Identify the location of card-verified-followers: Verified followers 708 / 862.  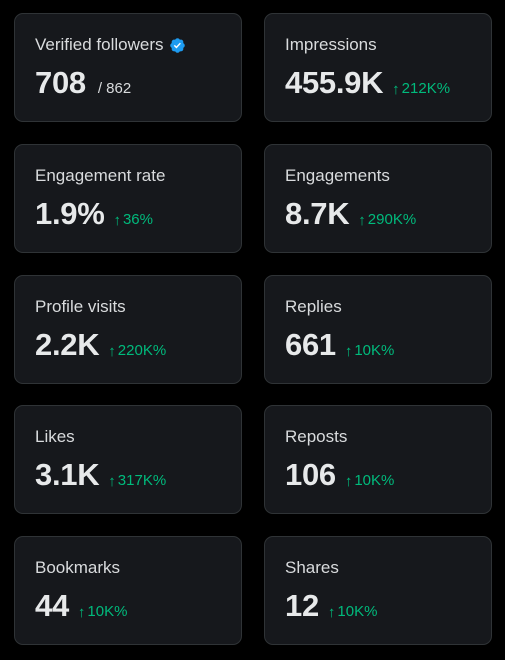
(128, 67).